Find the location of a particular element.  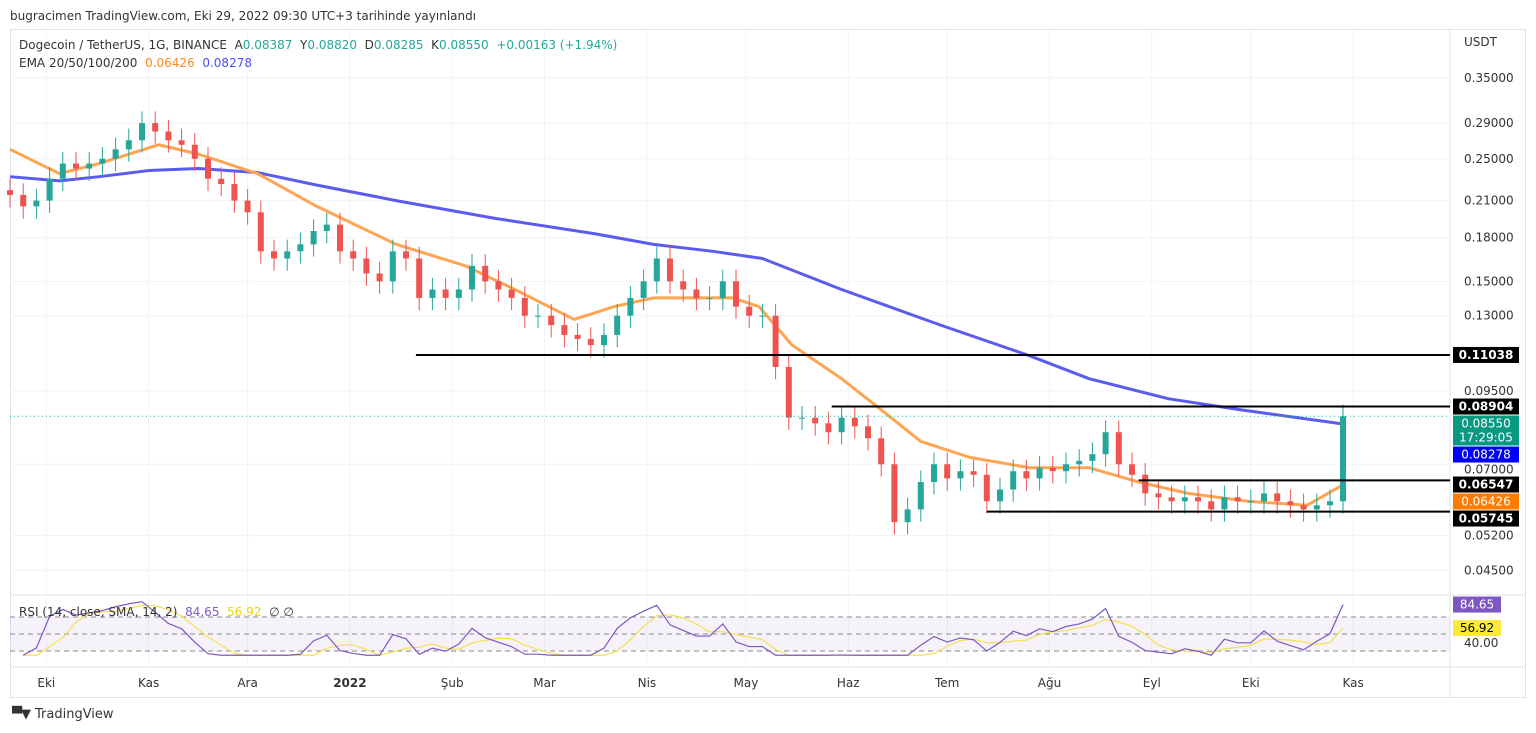

time-tick-label: Şub is located at coordinates (452, 683).